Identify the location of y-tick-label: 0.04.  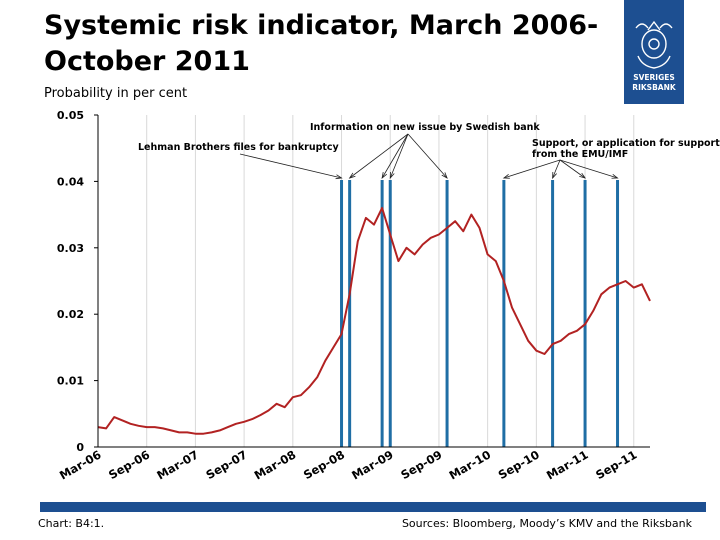
(70, 181).